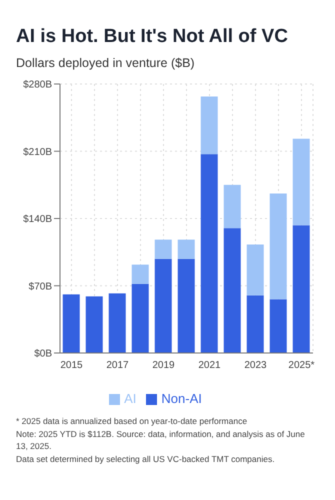 The width and height of the screenshot is (335, 500). I want to click on x-tick-label: 2025*, so click(301, 366).